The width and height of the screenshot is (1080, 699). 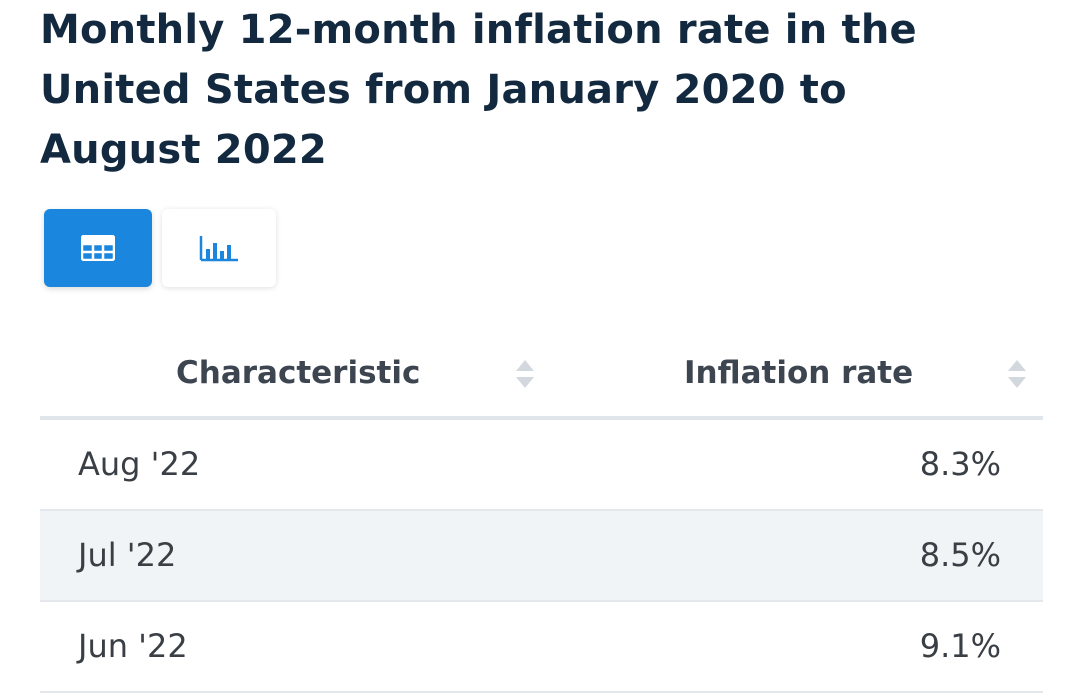 I want to click on row-value: 8.3%, so click(x=960, y=464).